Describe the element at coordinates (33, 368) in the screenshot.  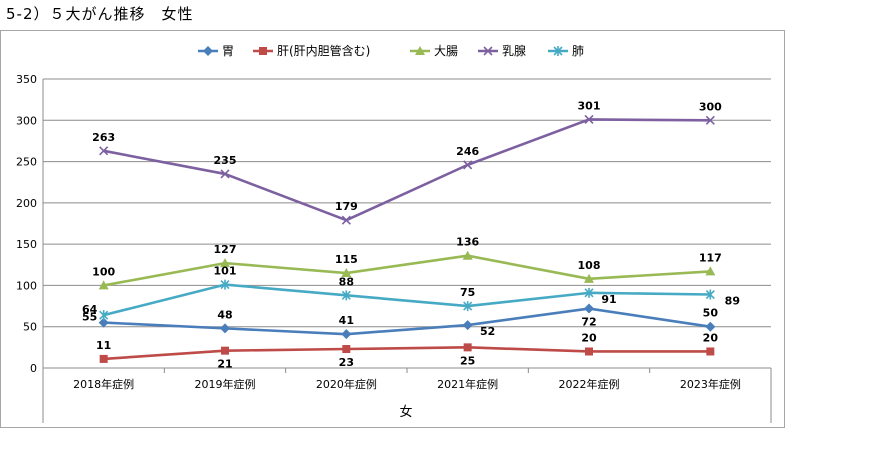
I see `y-tick-label: 0` at that location.